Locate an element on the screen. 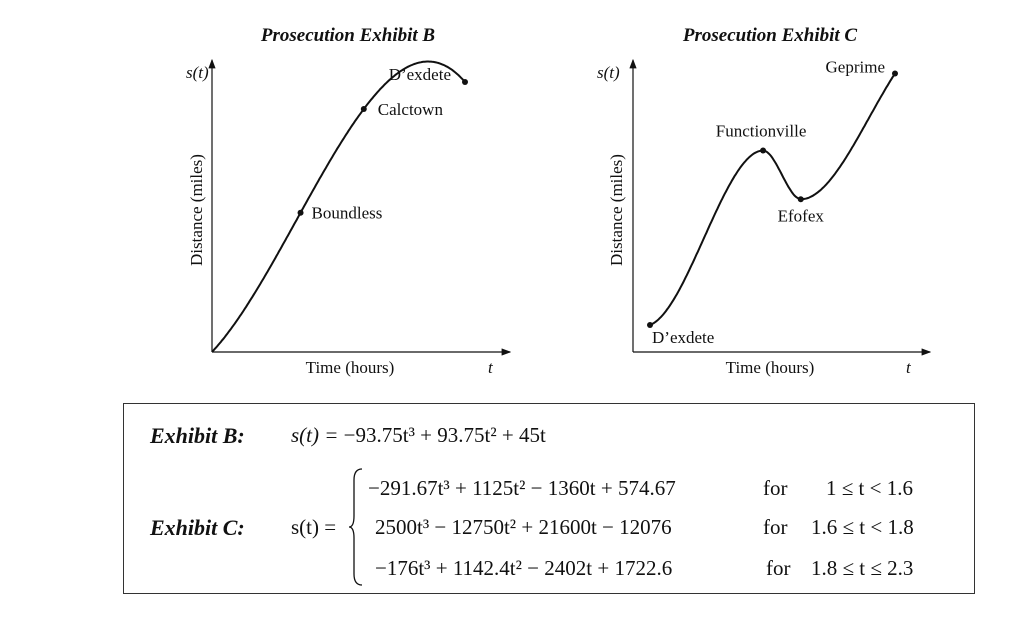  piece-3-for: for is located at coordinates (778, 568).